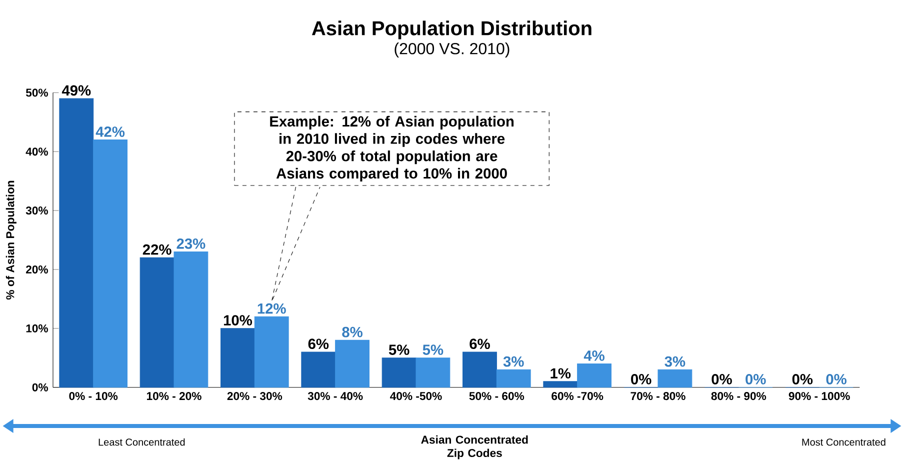 This screenshot has height=462, width=904. What do you see at coordinates (11, 240) in the screenshot?
I see `y-axis-title: % of Asian Population` at bounding box center [11, 240].